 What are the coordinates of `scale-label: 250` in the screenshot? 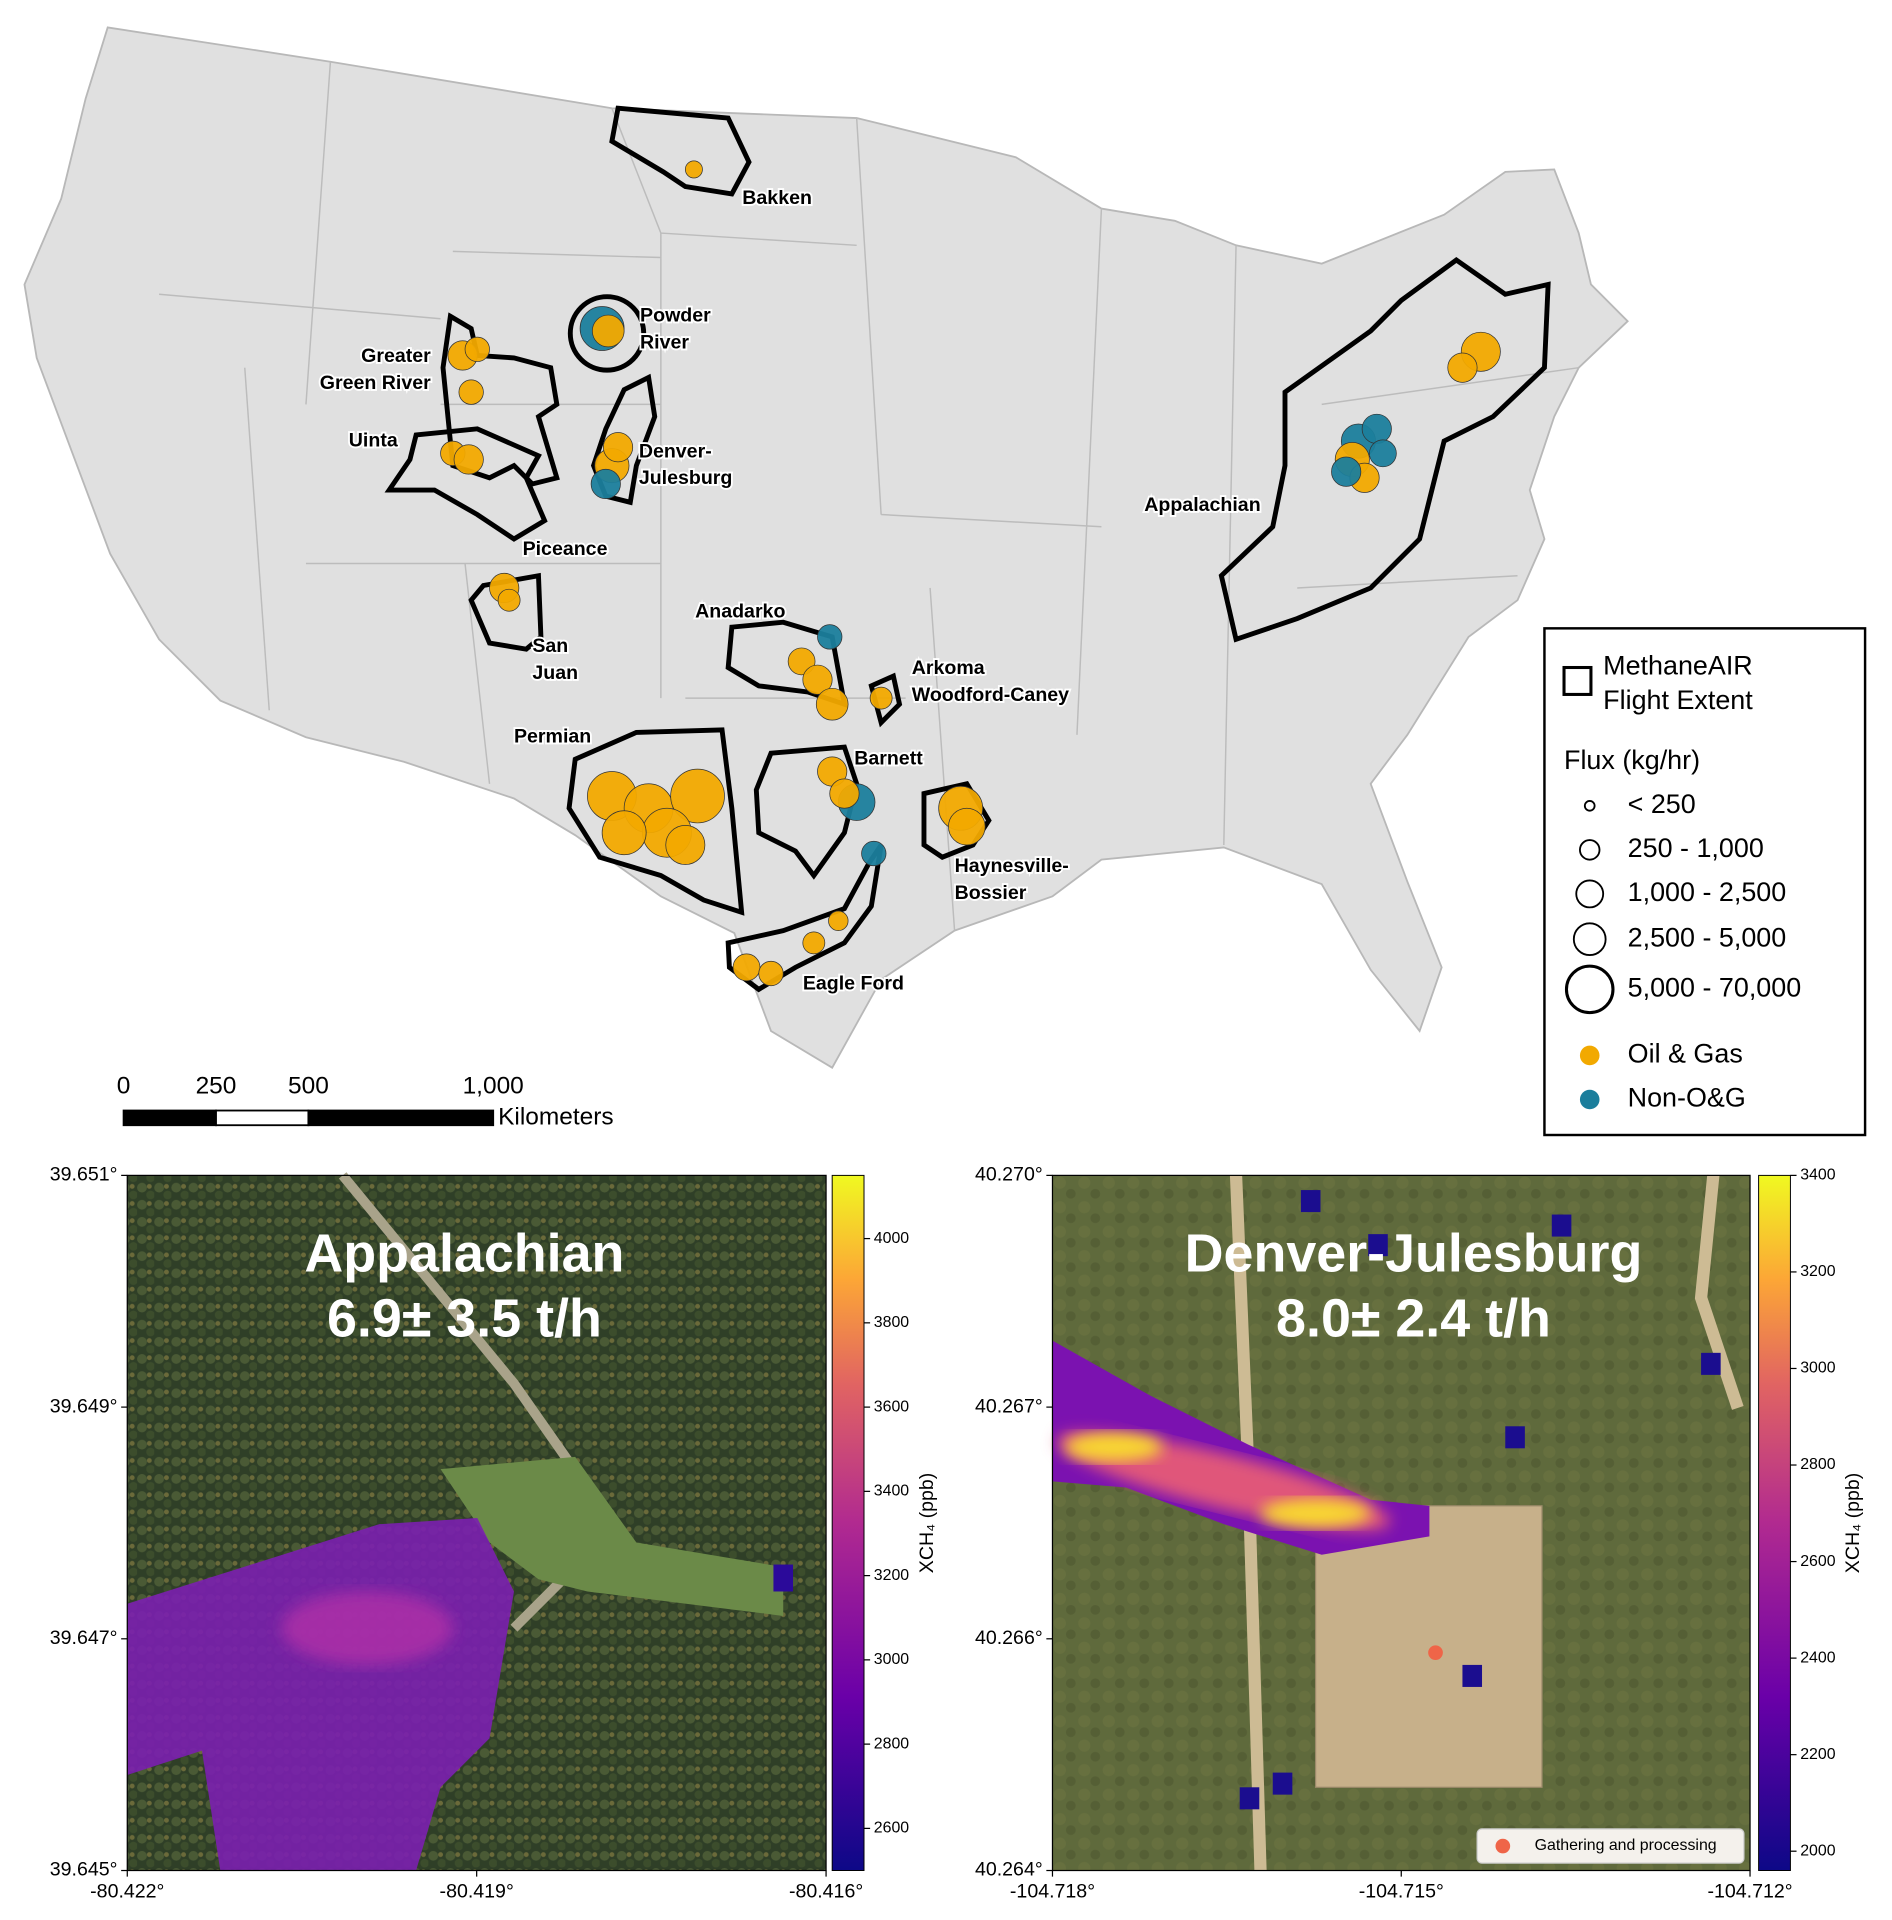 It's located at (216, 1086).